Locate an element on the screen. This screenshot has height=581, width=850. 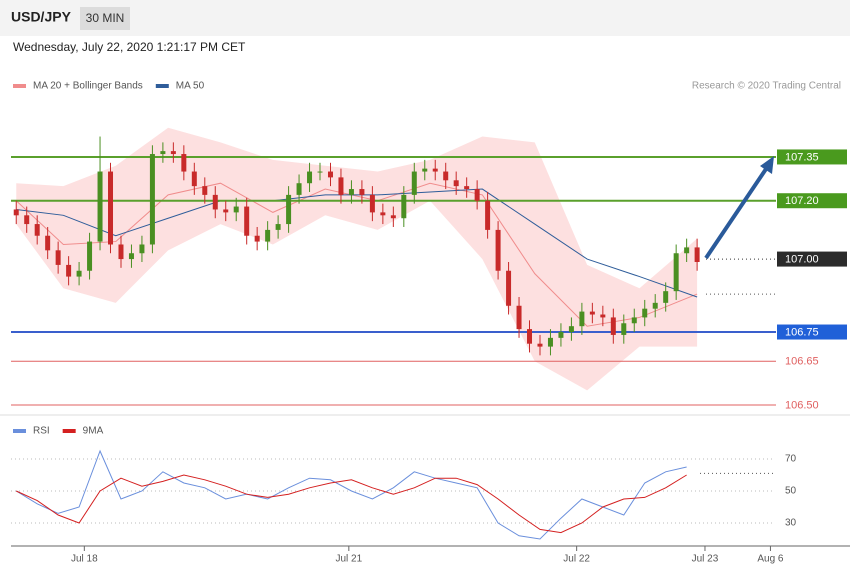
credit: Research © 2020 Trading Central is located at coordinates (766, 86).